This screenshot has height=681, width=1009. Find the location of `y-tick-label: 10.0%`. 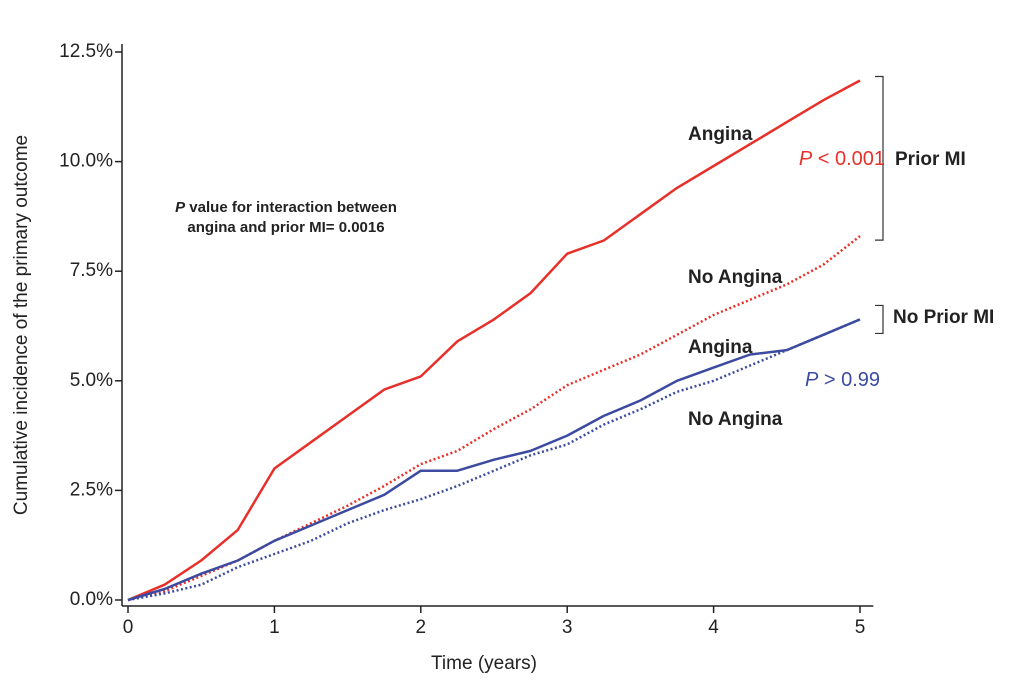

y-tick-label: 10.0% is located at coordinates (86, 161).